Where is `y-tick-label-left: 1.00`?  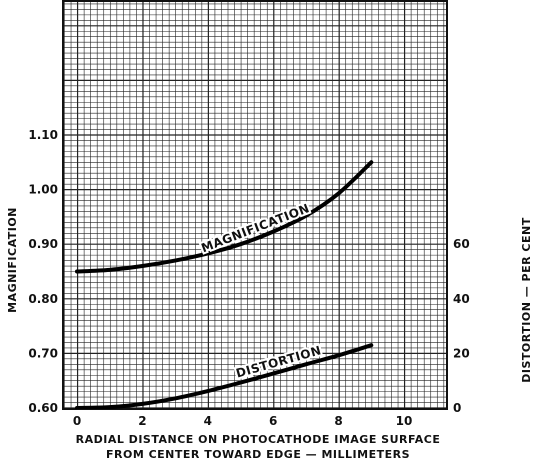
y-tick-label-left: 1.00 is located at coordinates (43, 190).